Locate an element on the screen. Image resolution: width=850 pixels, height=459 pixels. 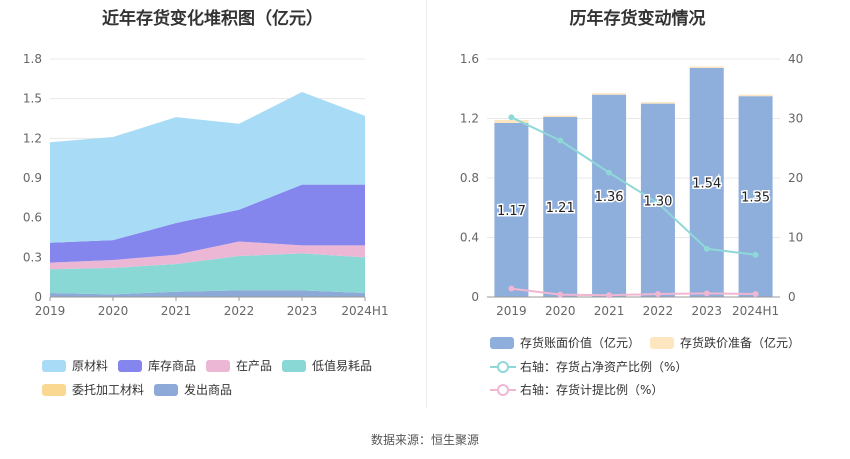
line-provision is located at coordinates (633, 292).